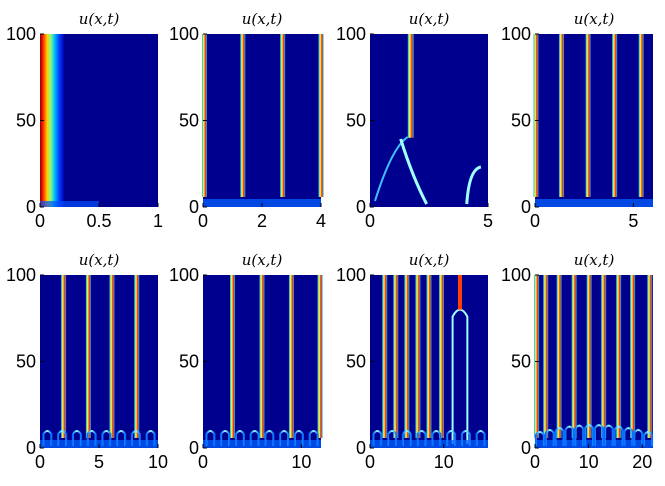  I want to click on panel-5: u(x,t) 0 50 100 0 5 10, so click(87, 361).